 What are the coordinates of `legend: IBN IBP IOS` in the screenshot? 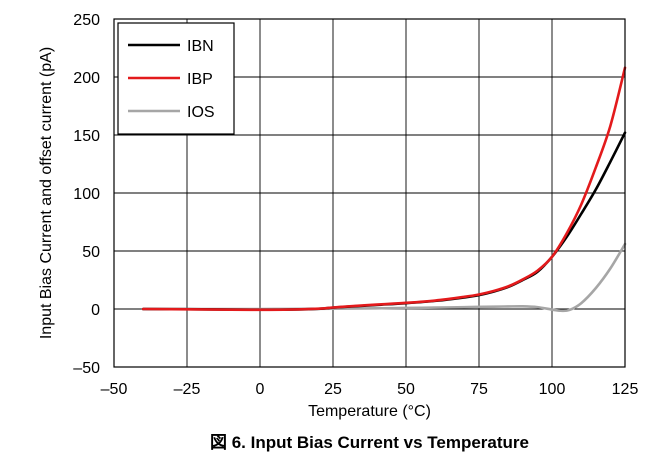 It's located at (176, 78).